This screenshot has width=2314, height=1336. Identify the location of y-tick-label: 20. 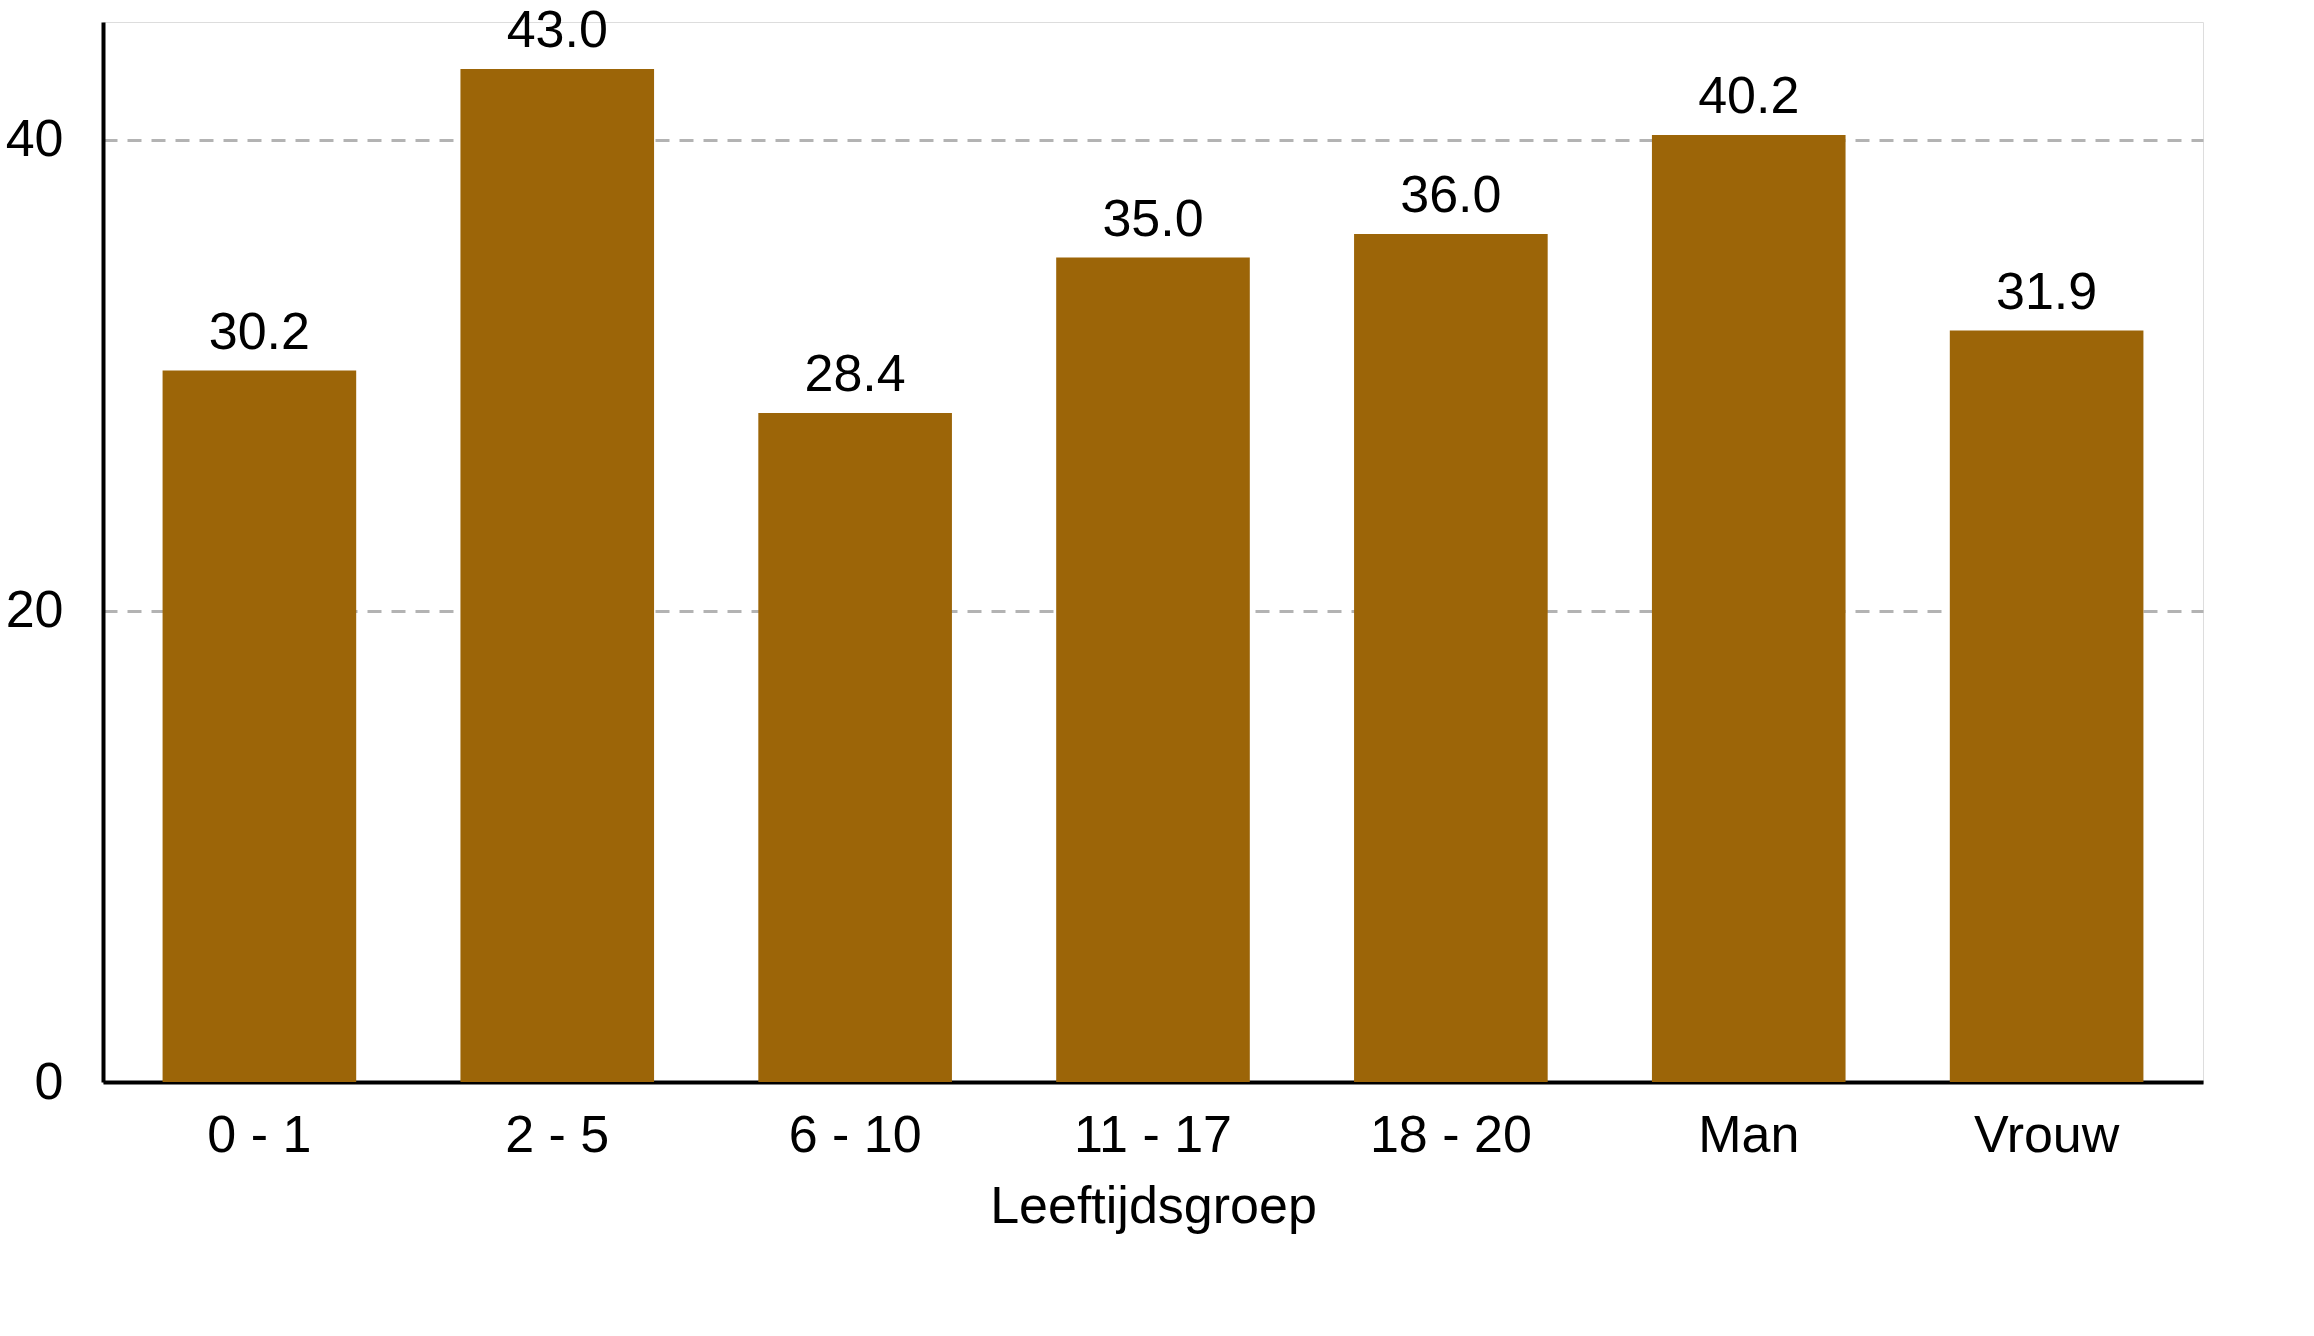
(34, 609).